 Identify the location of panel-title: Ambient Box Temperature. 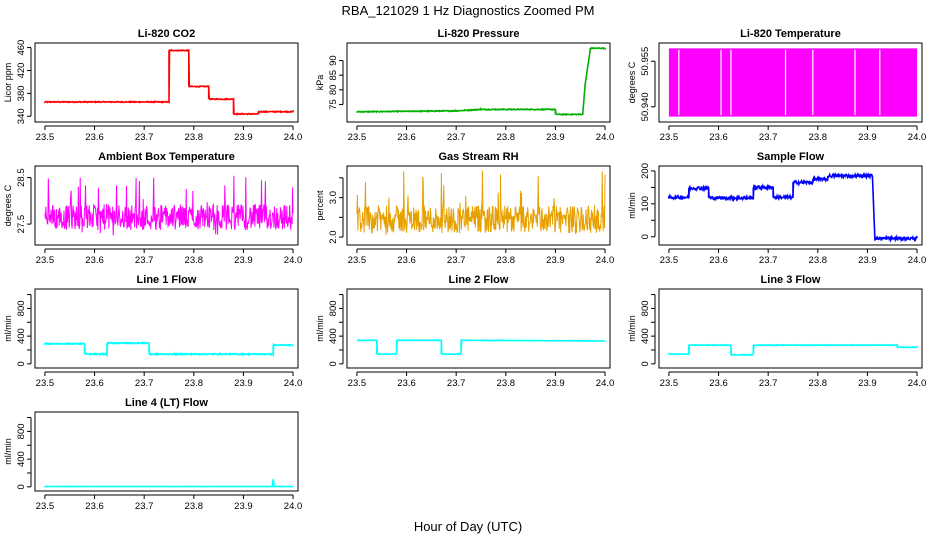
(166, 157).